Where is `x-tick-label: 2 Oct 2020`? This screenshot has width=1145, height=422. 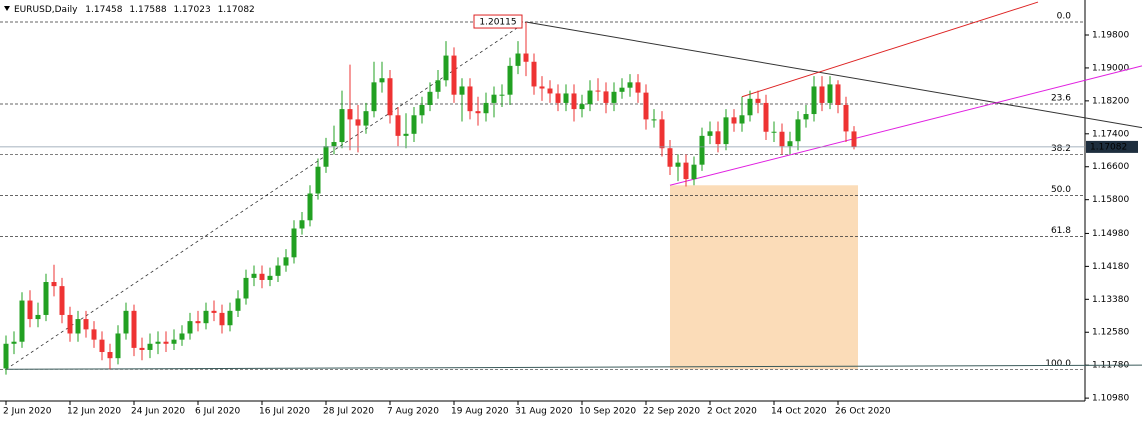 x-tick-label: 2 Oct 2020 is located at coordinates (732, 412).